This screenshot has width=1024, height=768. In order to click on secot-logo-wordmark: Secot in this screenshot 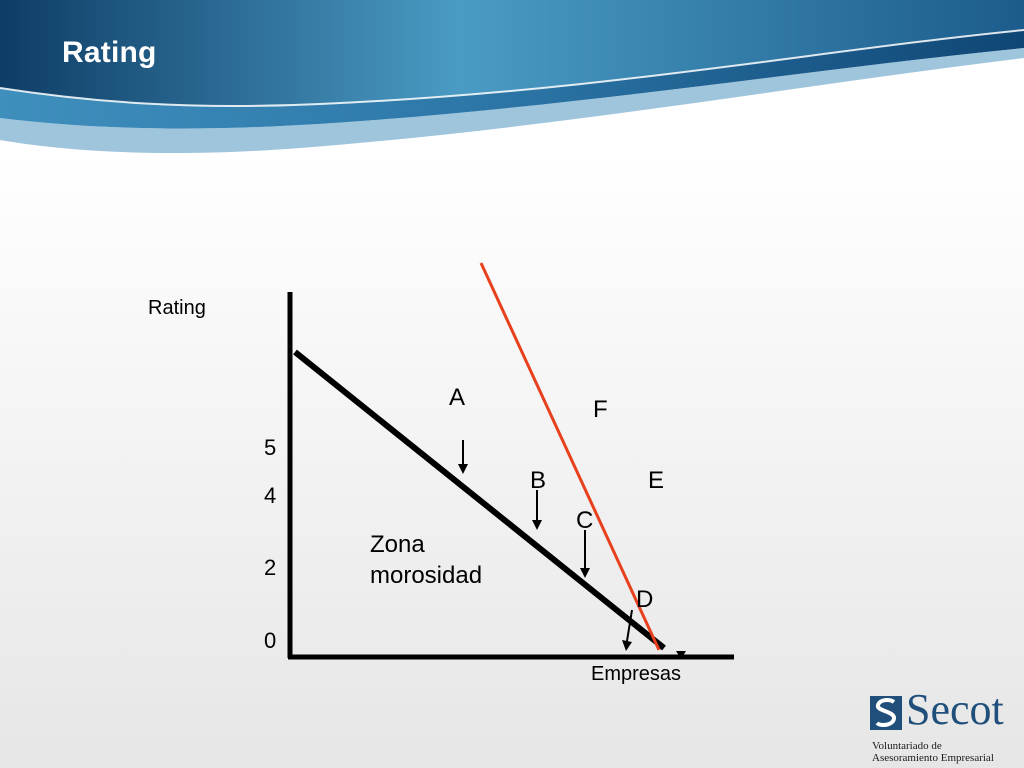, I will do `click(955, 709)`.